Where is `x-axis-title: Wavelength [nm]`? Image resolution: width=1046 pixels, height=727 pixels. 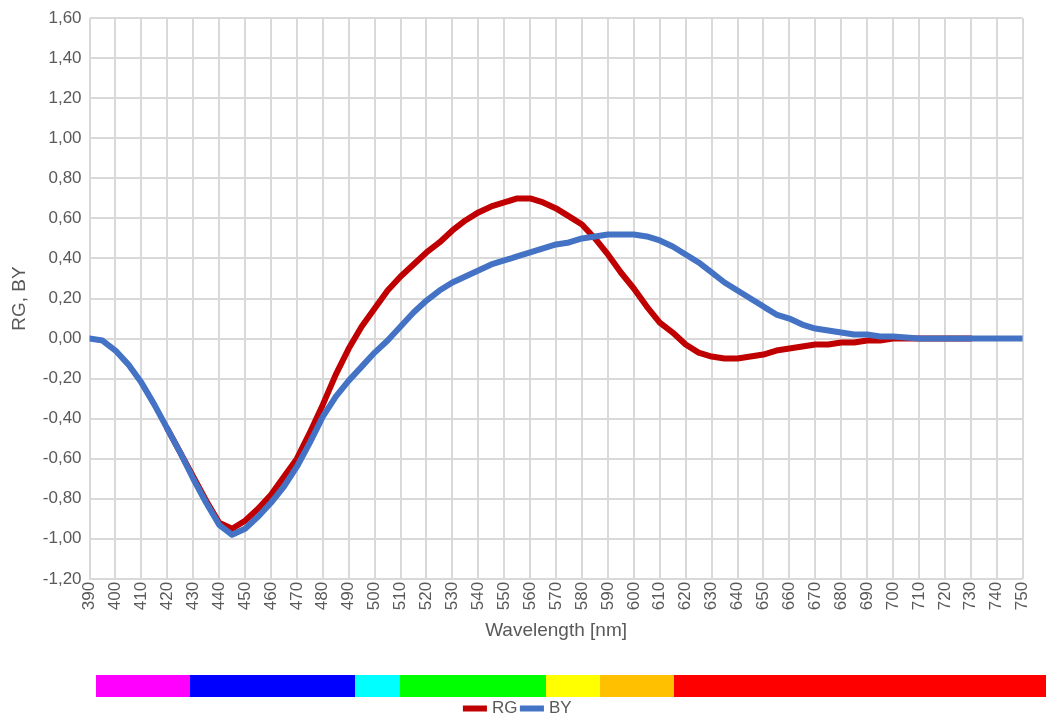 x-axis-title: Wavelength [nm] is located at coordinates (556, 629).